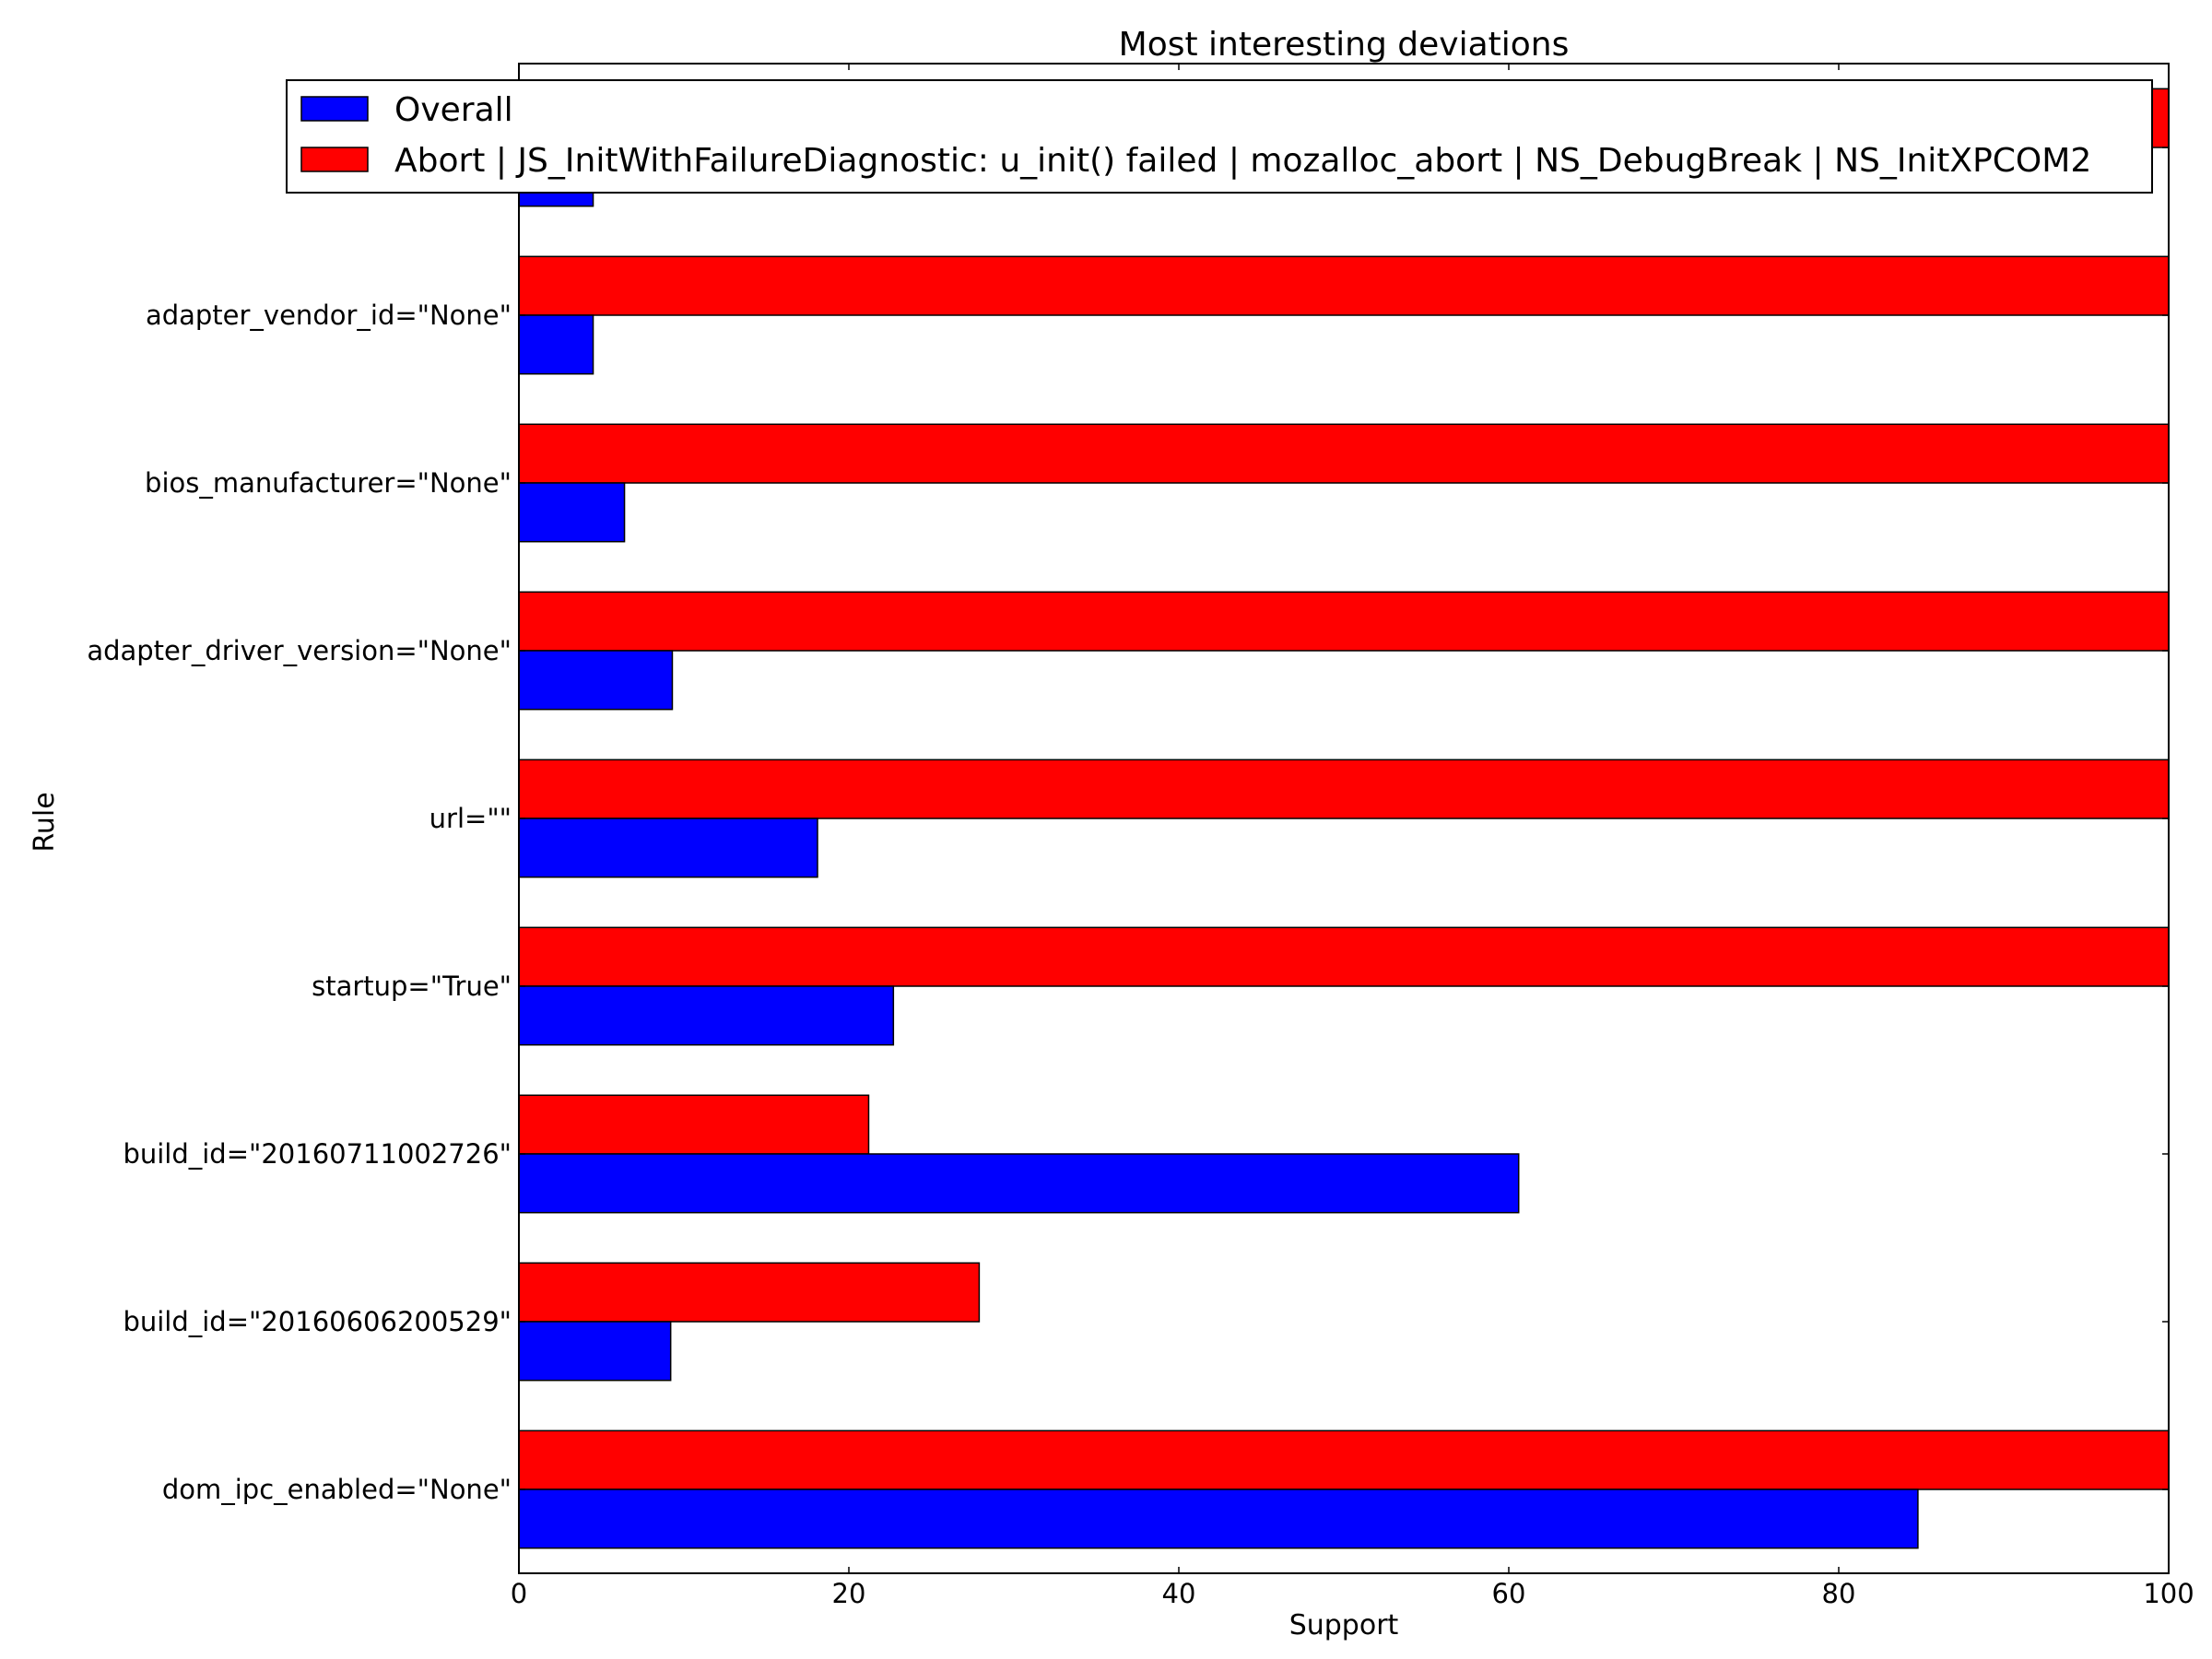 This screenshot has height=1659, width=2212. Describe the element at coordinates (849, 1593) in the screenshot. I see `x-tick-label-1: 20` at that location.